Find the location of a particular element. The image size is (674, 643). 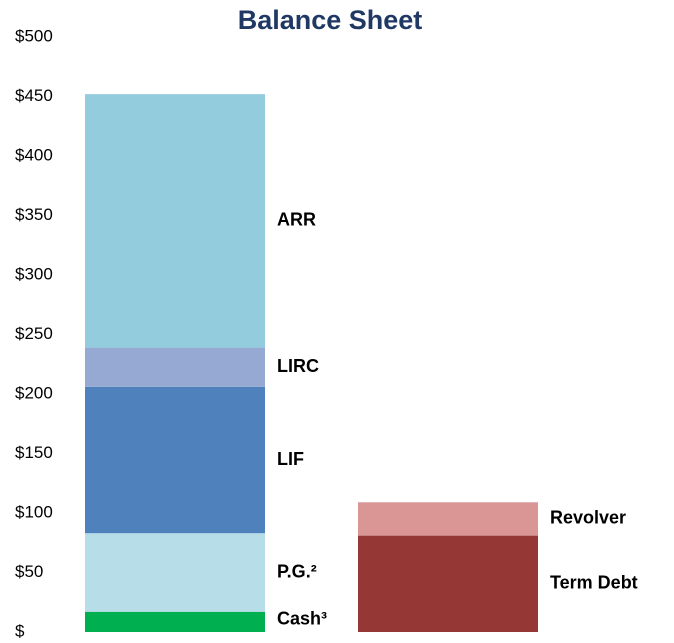

y-tick-label: $450 is located at coordinates (34, 95).